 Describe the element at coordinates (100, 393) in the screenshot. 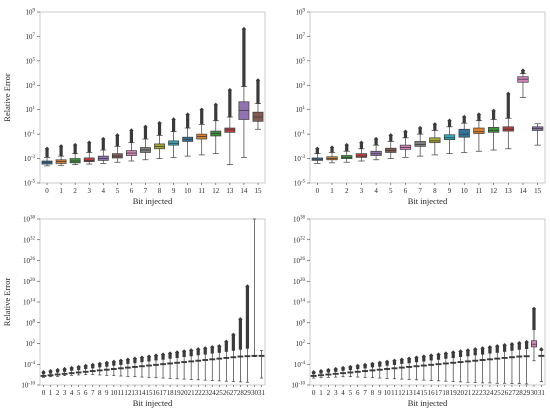

I see `x-tick-label: 8` at that location.